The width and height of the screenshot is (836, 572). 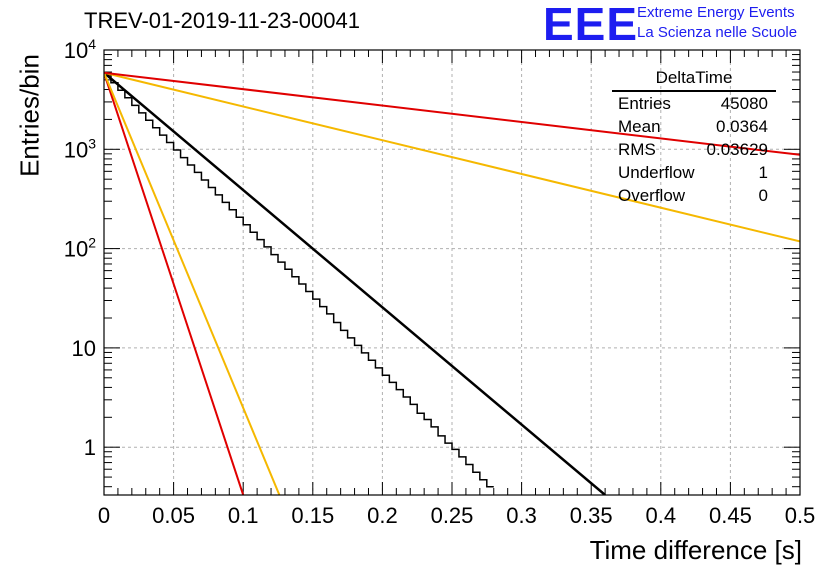 I want to click on x-axis-label: Time difference [s], so click(x=695, y=550).